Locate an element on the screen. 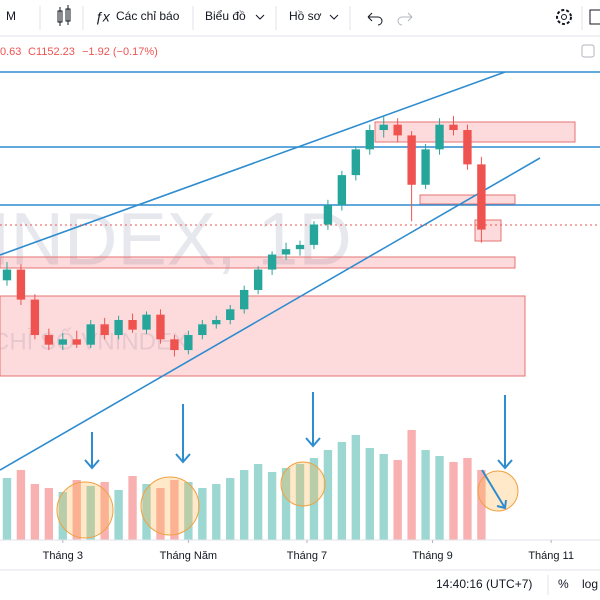  watermark: INDEX, 1D is located at coordinates (176, 239).